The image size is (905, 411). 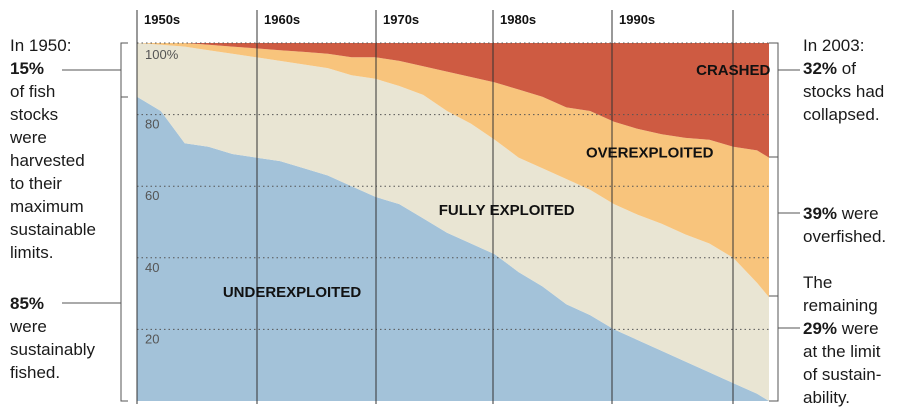 I want to click on annotation-2003-at-limit-heading: The remaining, so click(x=840, y=294).